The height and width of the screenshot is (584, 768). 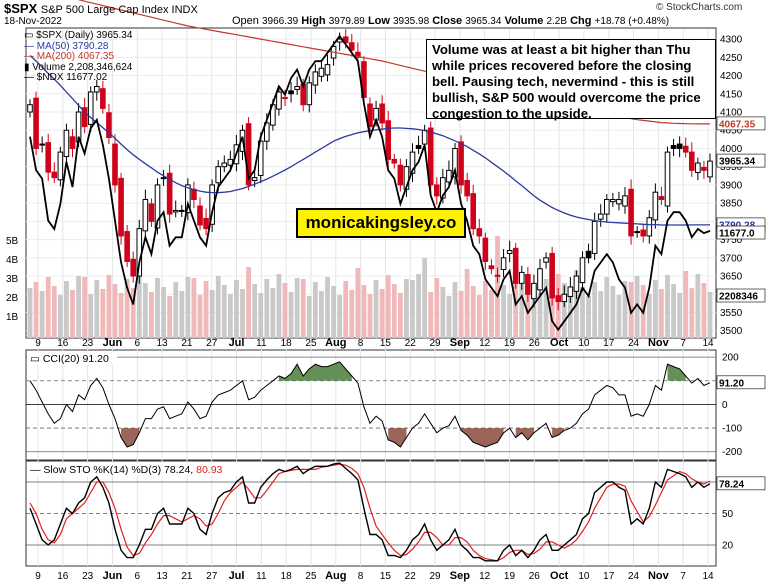 I want to click on price-tick-label: 4150, so click(x=731, y=94).